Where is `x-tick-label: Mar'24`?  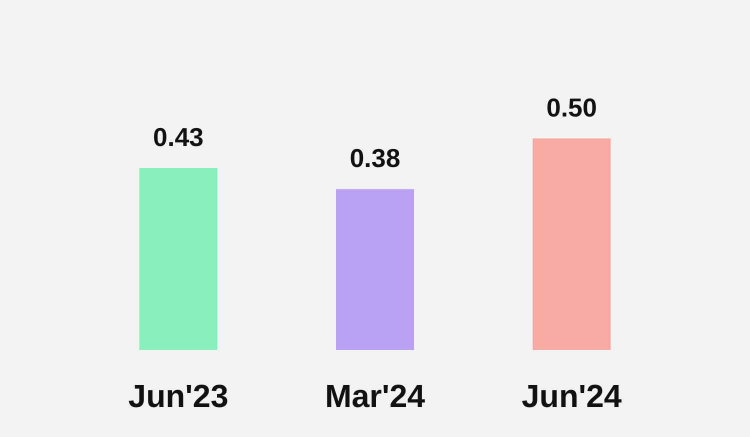 x-tick-label: Mar'24 is located at coordinates (375, 396).